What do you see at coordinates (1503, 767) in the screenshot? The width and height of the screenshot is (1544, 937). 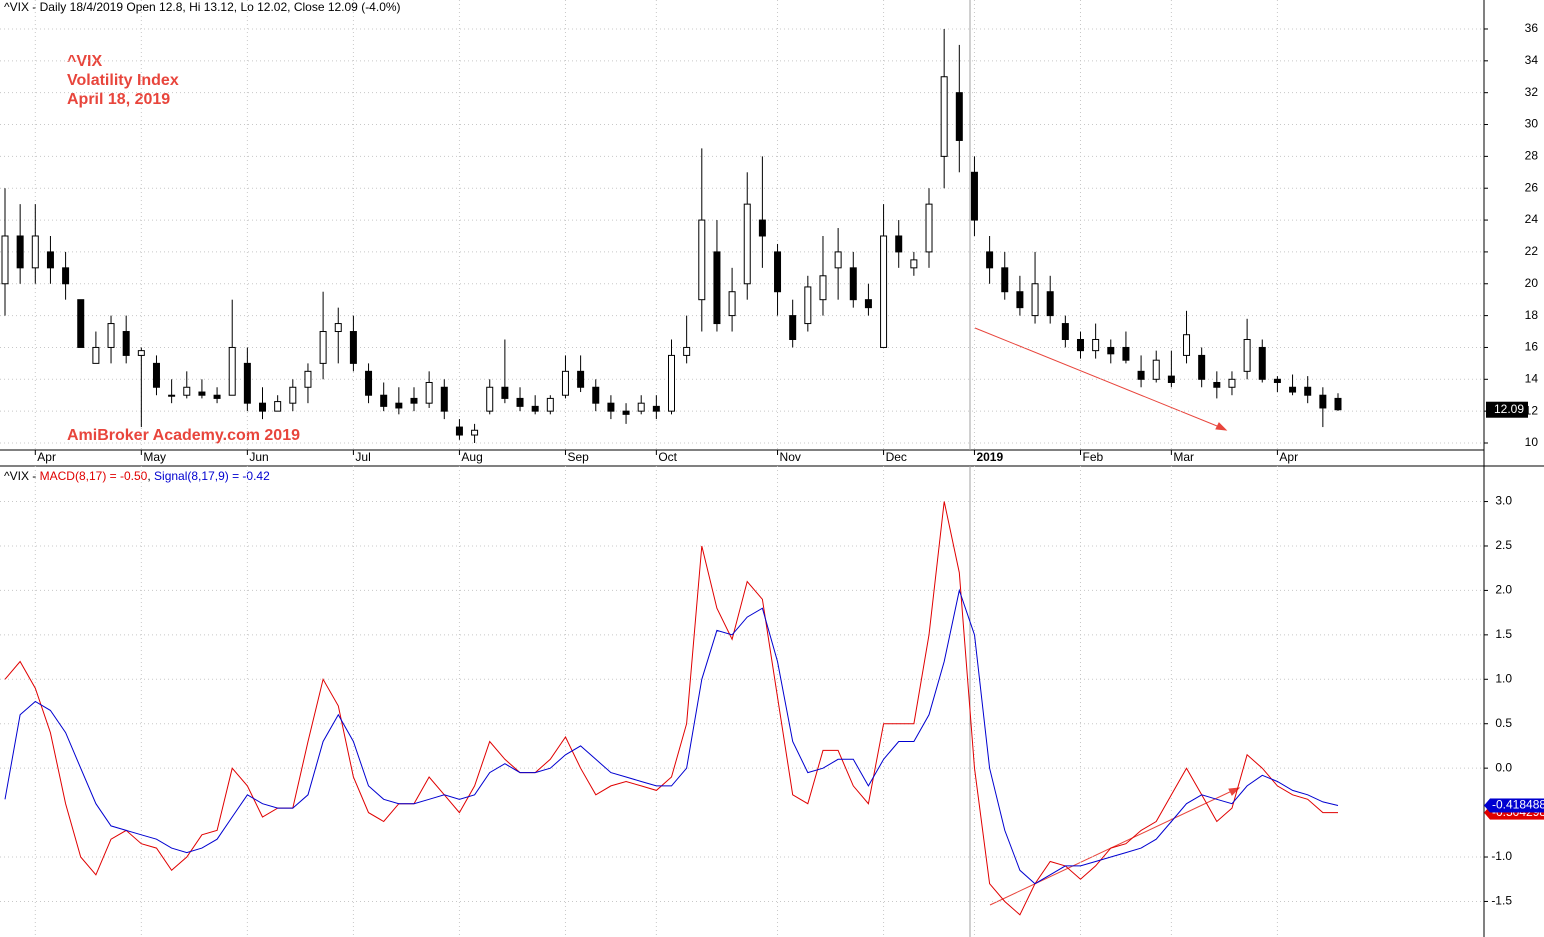 I see `y-tick-label: 0.0` at bounding box center [1503, 767].